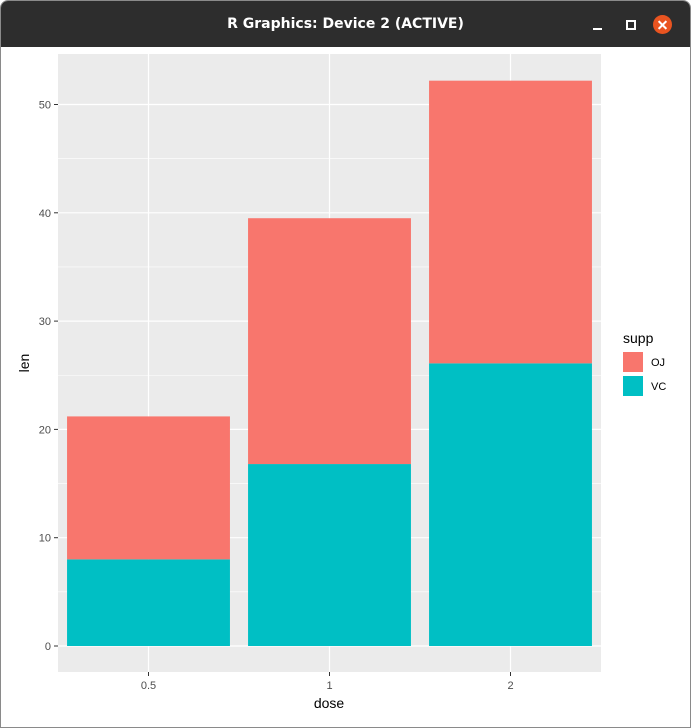 The width and height of the screenshot is (691, 728). Describe the element at coordinates (644, 363) in the screenshot. I see `legend: supp OJ VC` at that location.